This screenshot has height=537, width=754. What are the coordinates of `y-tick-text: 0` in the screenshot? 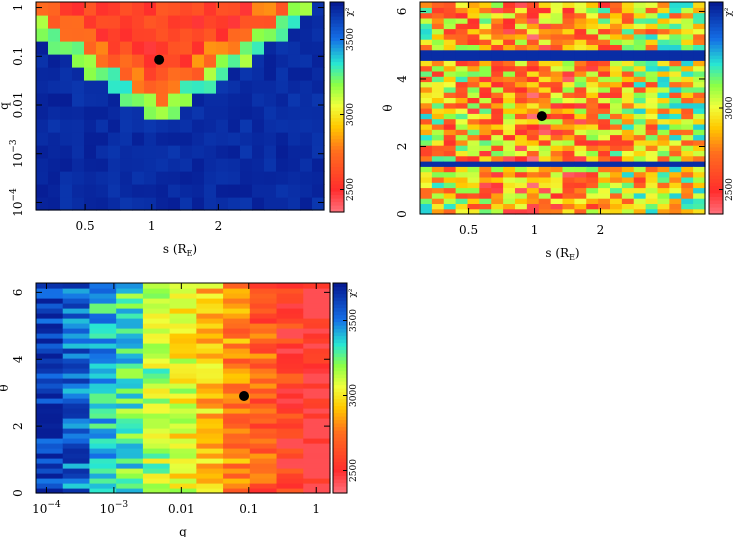 It's located at (18, 493).